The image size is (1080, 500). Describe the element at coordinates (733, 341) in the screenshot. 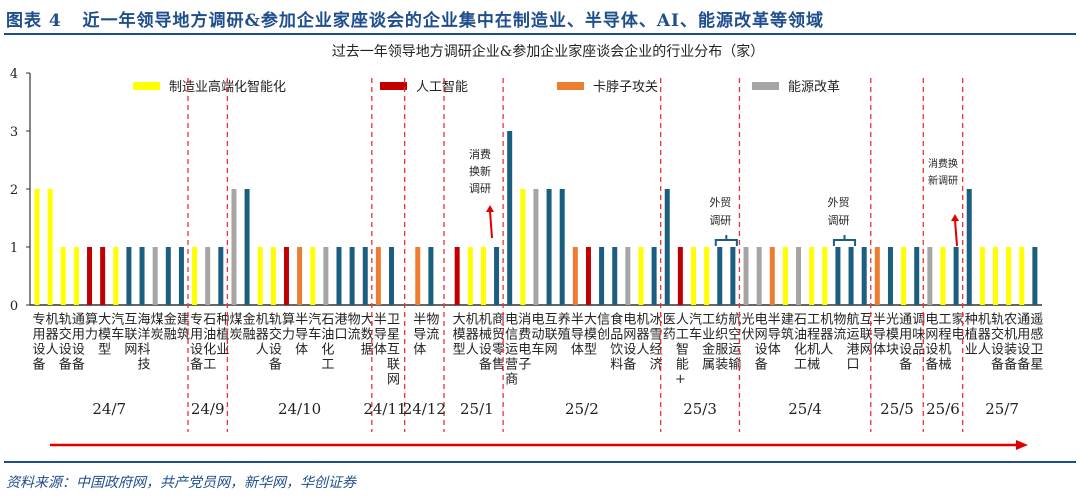

I see `x-tick-label: 航空运输` at that location.